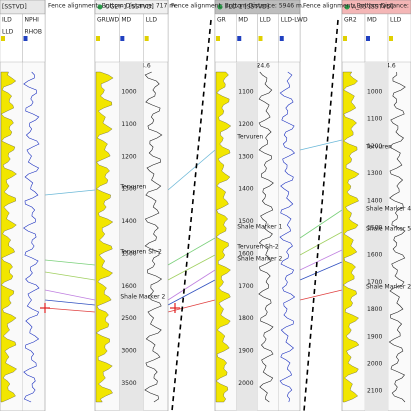 This screenshot has width=411, height=415. What do you see at coordinates (245, 351) in the screenshot?
I see `depth-label: 1900` at bounding box center [245, 351].